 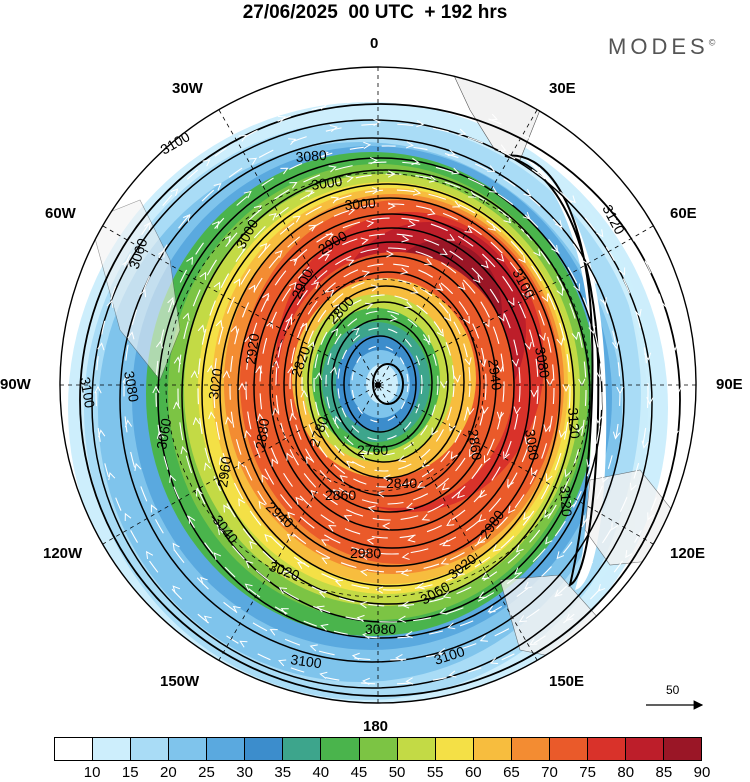 I want to click on contour-label: 3020, so click(x=215, y=383).